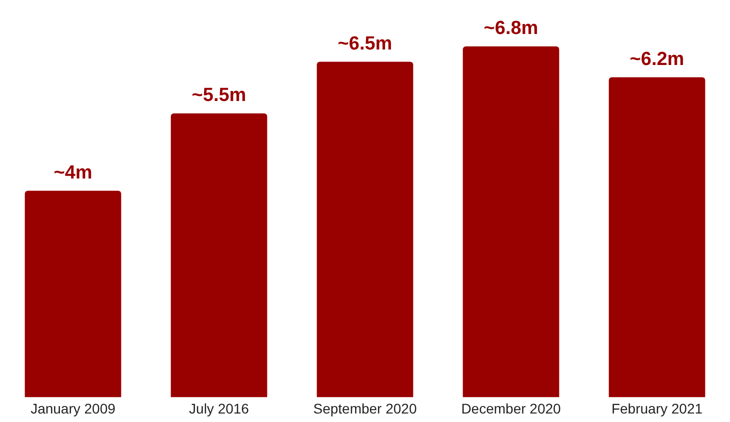 This screenshot has height=422, width=730. Describe the element at coordinates (219, 408) in the screenshot. I see `x-tick-label: July 2016` at that location.